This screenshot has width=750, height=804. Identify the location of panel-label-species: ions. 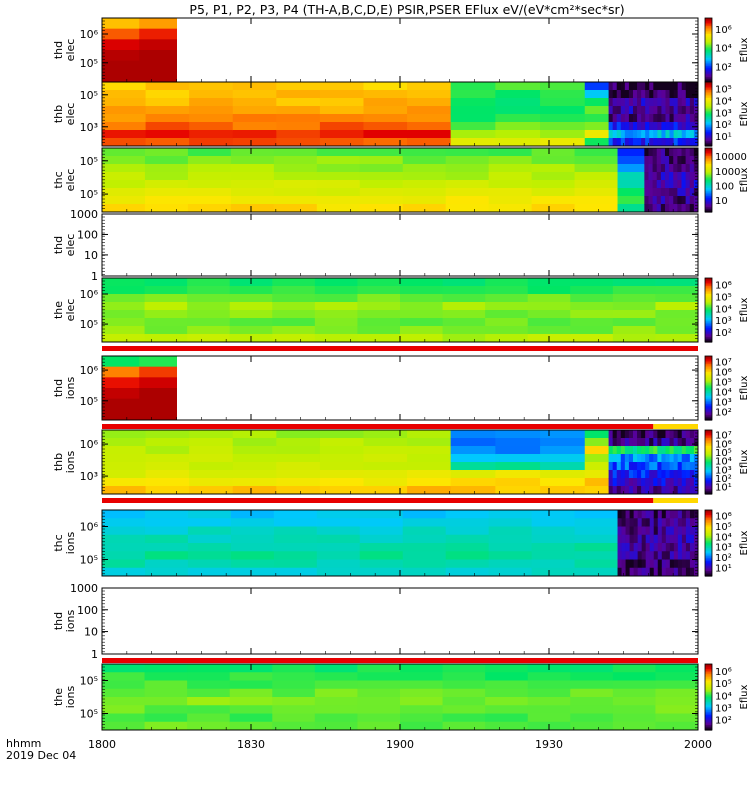
(70, 696).